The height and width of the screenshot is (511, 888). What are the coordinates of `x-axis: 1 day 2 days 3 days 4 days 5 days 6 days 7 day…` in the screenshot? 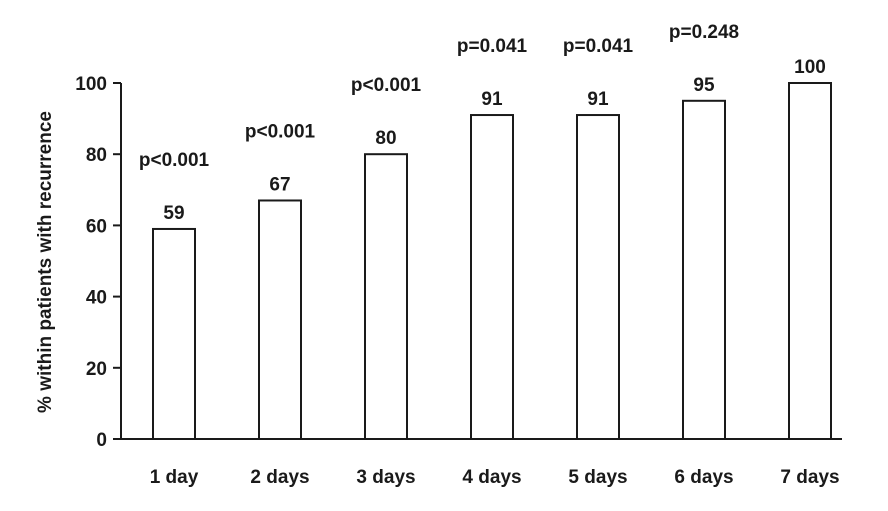 It's located at (481, 463).